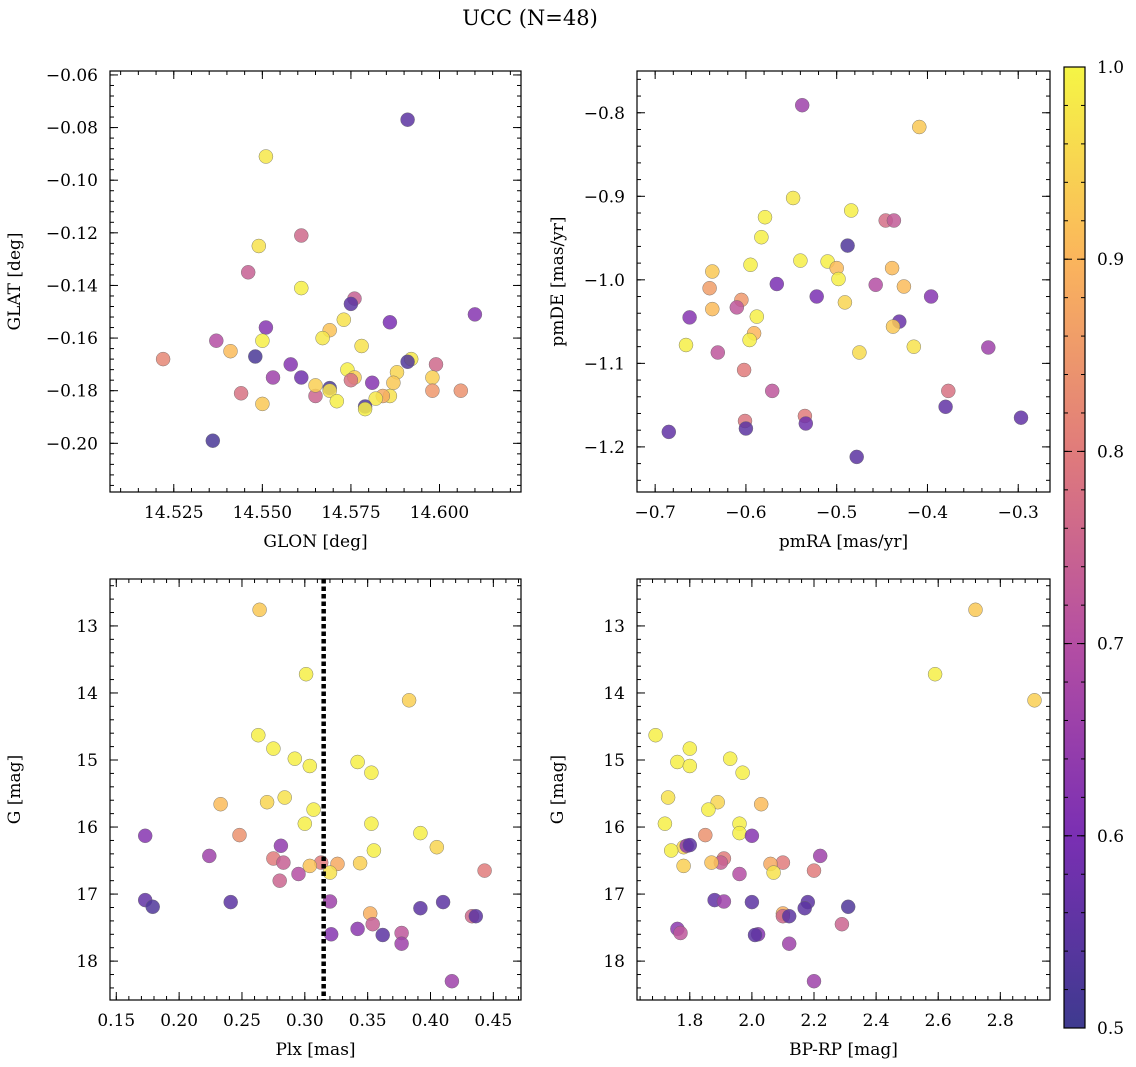  What do you see at coordinates (1074, 547) in the screenshot?
I see `colorbar-frame` at bounding box center [1074, 547].